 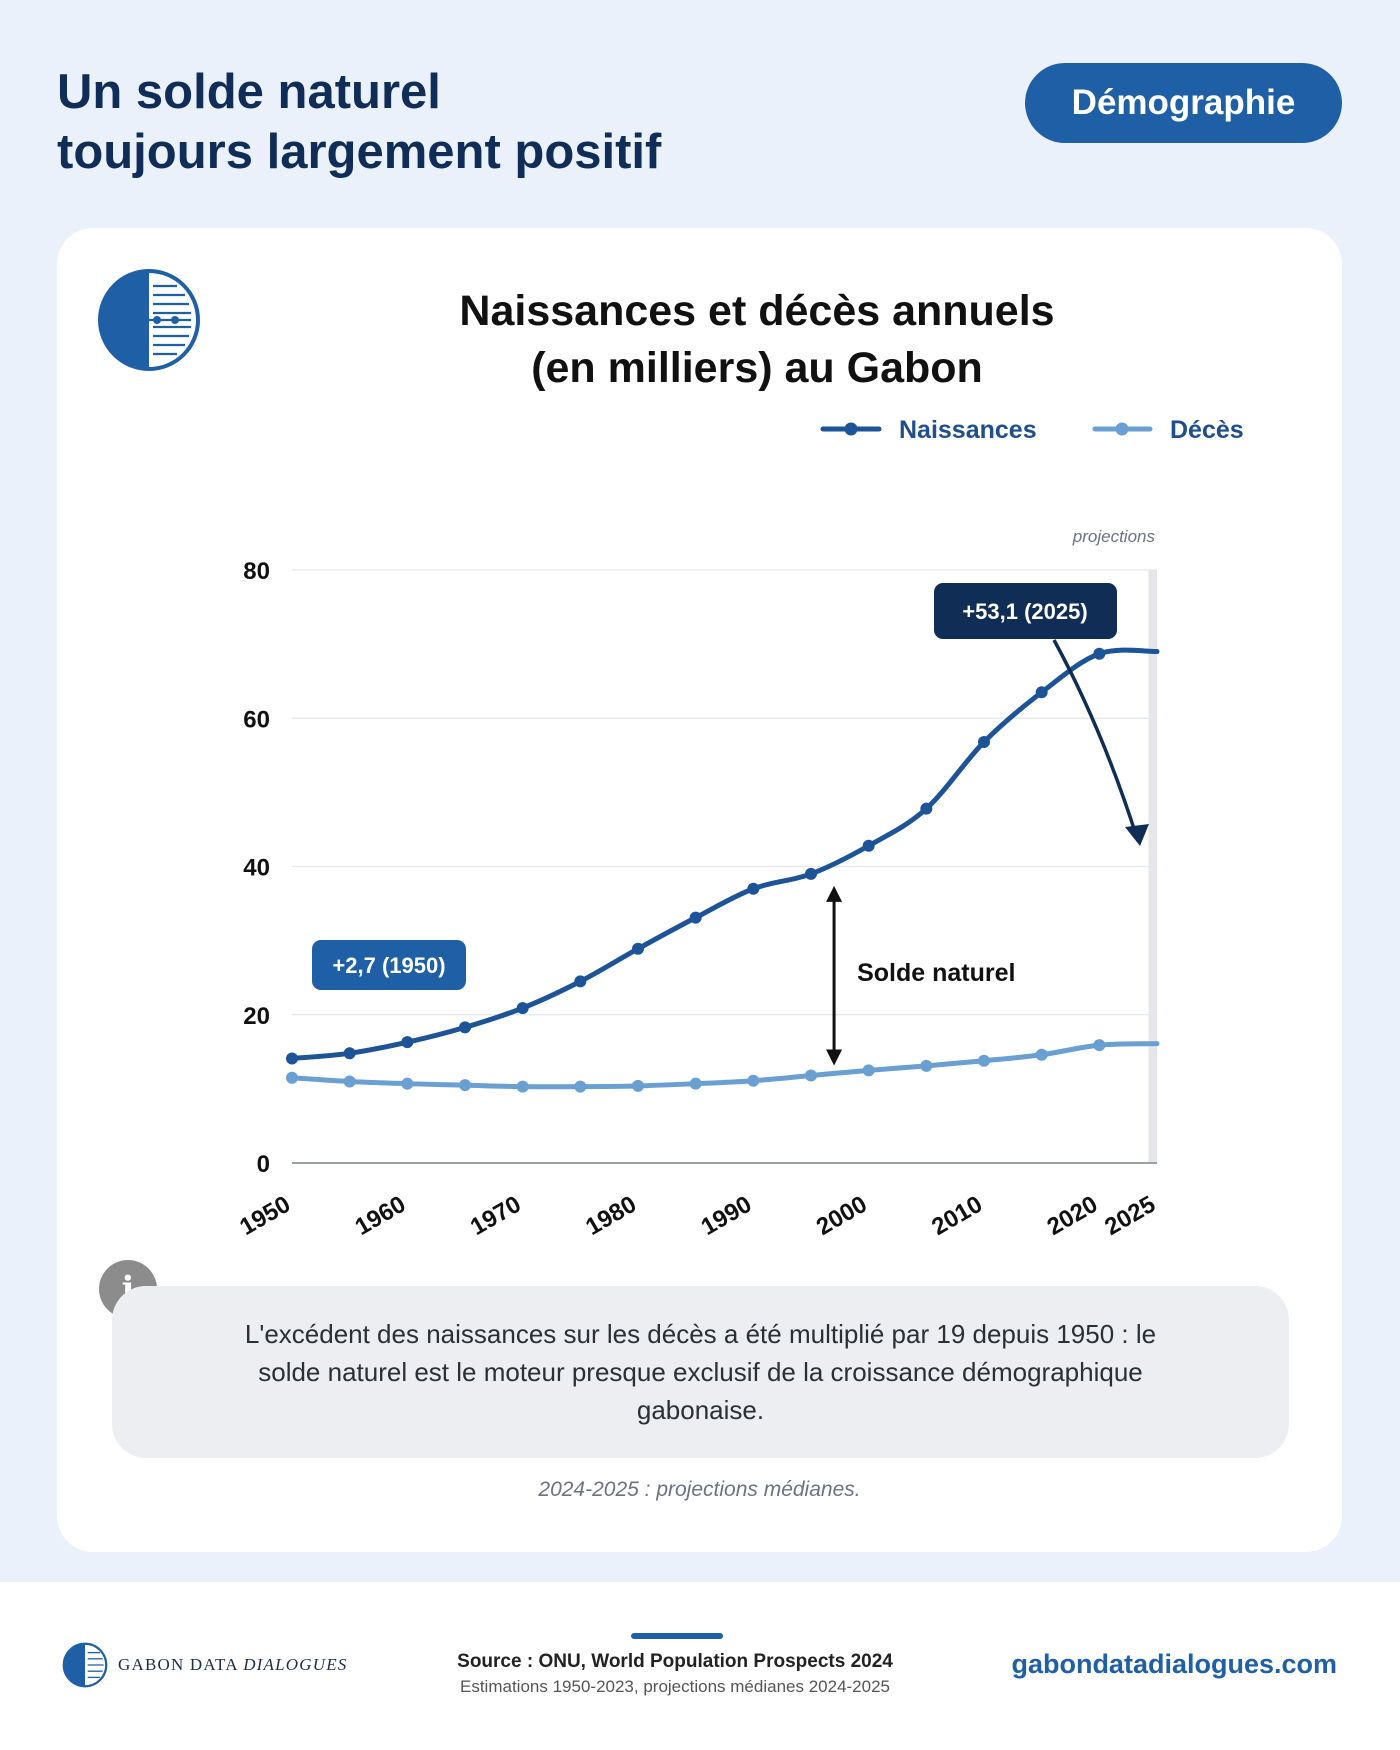 I want to click on chart-legend: Naissances Décès, so click(x=1032, y=430).